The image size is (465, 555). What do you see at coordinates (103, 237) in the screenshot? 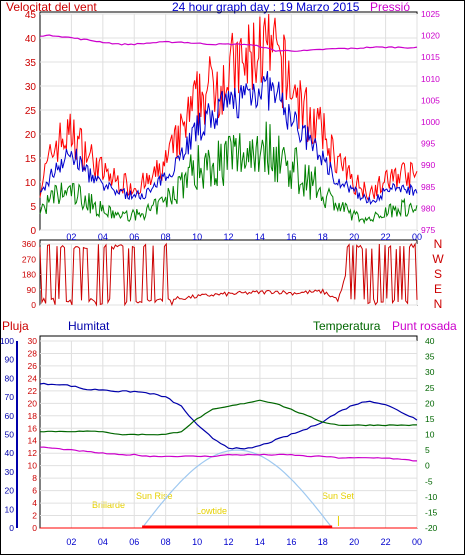
I see `wind-x-tick-label: 04` at bounding box center [103, 237].